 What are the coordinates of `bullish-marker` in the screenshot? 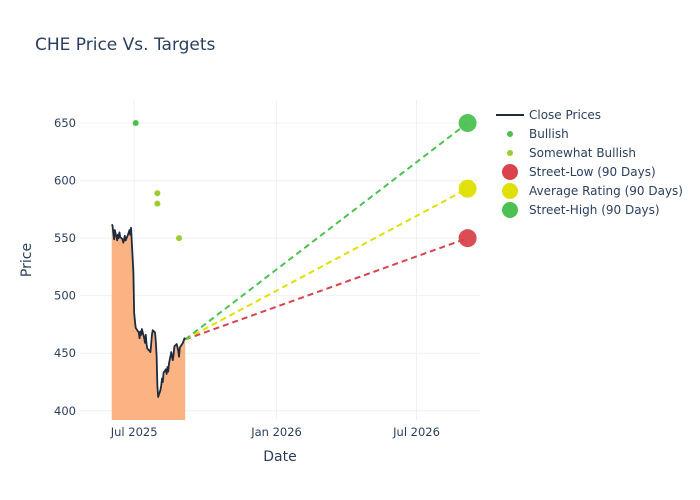 It's located at (135, 123).